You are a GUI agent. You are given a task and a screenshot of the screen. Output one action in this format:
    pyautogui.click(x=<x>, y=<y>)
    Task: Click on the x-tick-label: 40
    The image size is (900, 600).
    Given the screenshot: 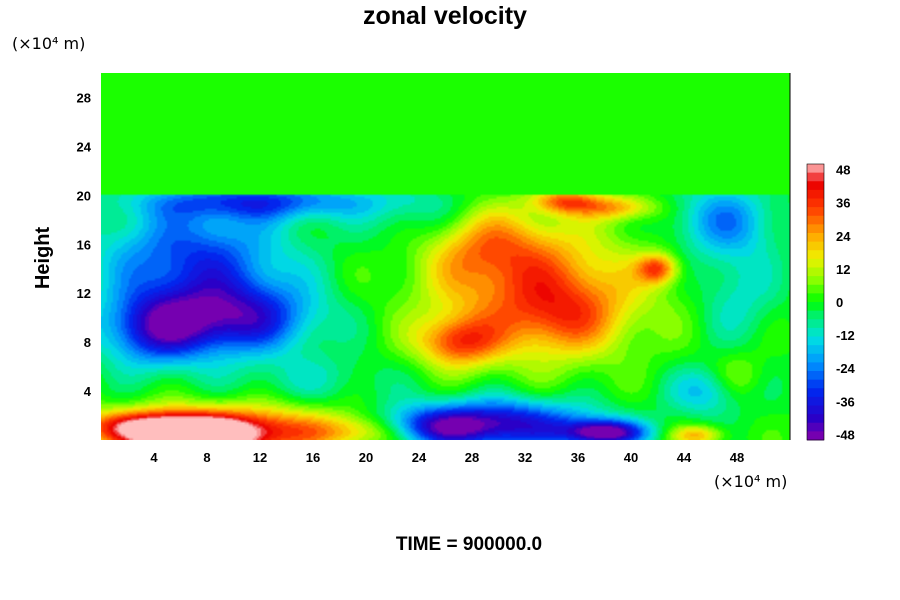 What is the action you would take?
    pyautogui.click(x=631, y=457)
    